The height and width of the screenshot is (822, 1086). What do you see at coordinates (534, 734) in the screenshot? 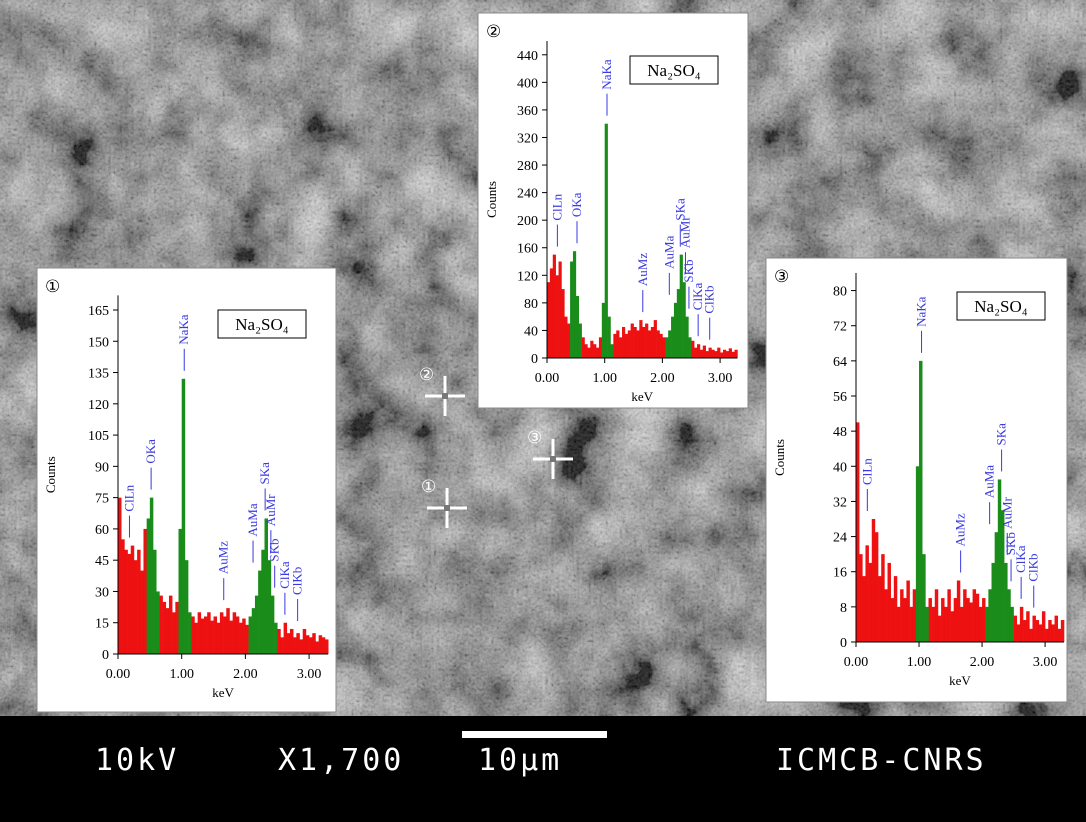
I see `scale-bar` at bounding box center [534, 734].